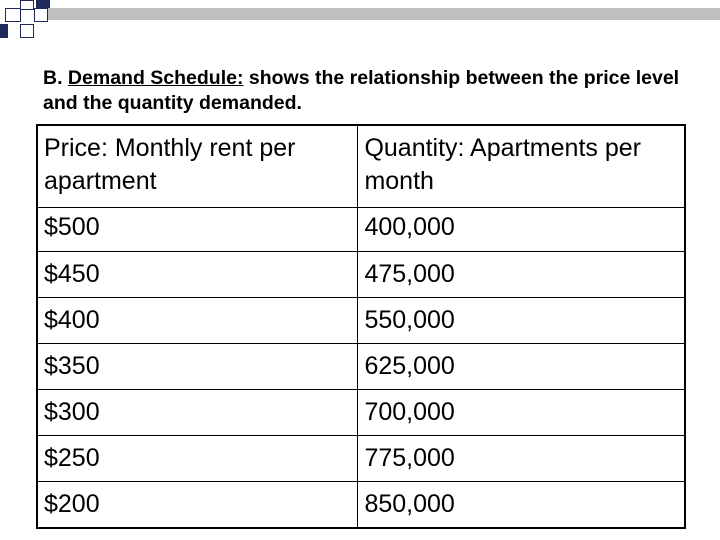 This screenshot has width=720, height=540. Describe the element at coordinates (197, 274) in the screenshot. I see `price-cell: $450` at that location.